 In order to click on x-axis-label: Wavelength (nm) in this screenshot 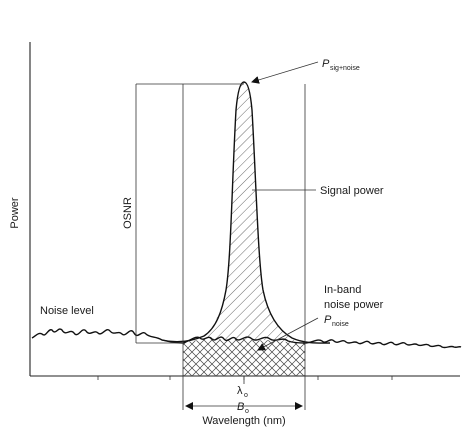, I will do `click(243, 421)`.